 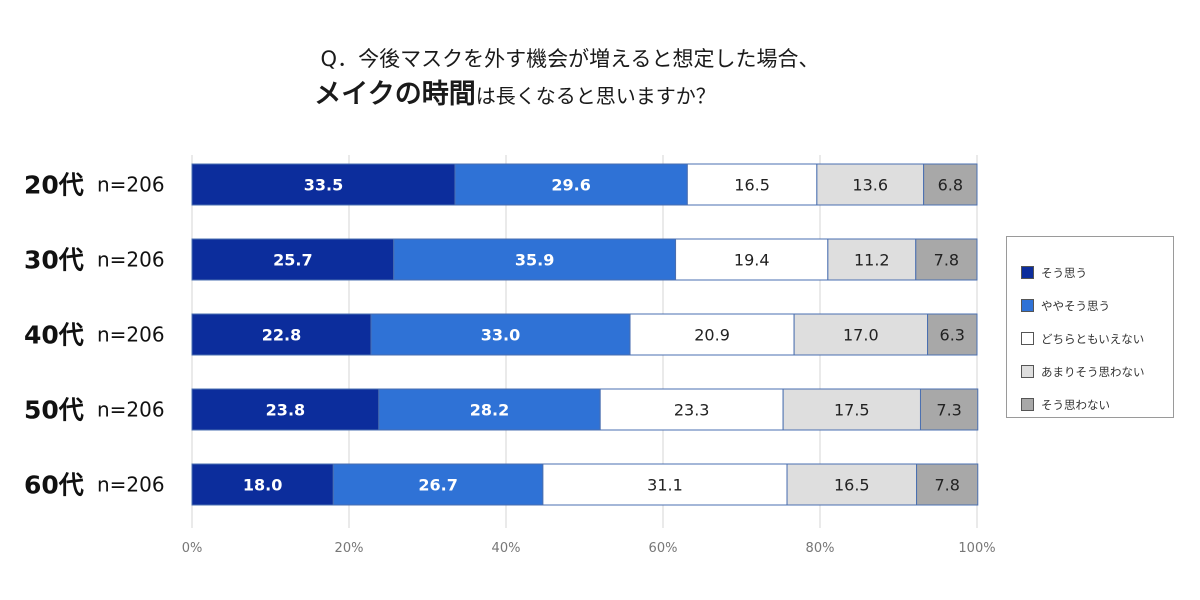 I want to click on data-label: 25.7, so click(x=292, y=260).